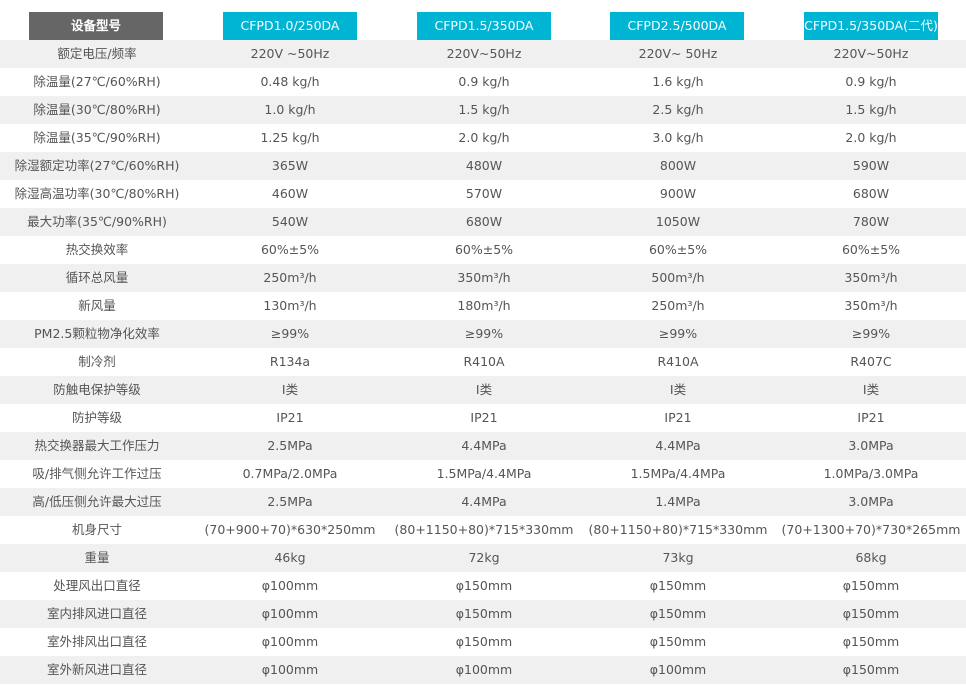  What do you see at coordinates (290, 557) in the screenshot?
I see `row-value: 46kg` at bounding box center [290, 557].